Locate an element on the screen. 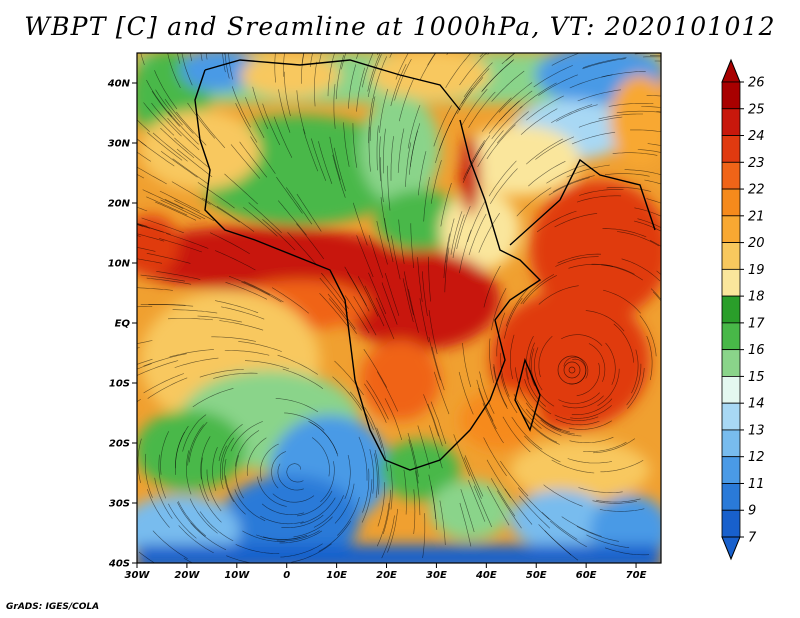 The height and width of the screenshot is (618, 800). lon-tick-label: 10E is located at coordinates (336, 575).